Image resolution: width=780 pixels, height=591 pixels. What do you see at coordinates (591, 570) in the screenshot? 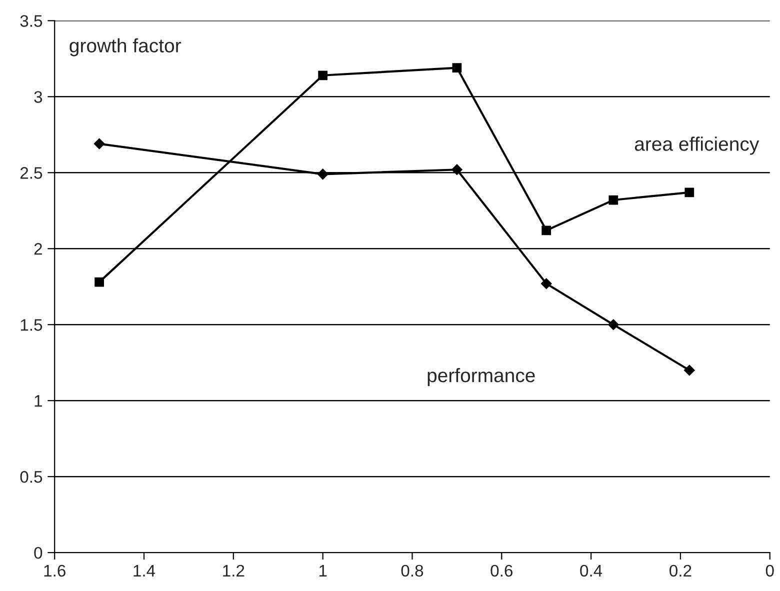
I see `x-tick-label: 0.4` at bounding box center [591, 570].